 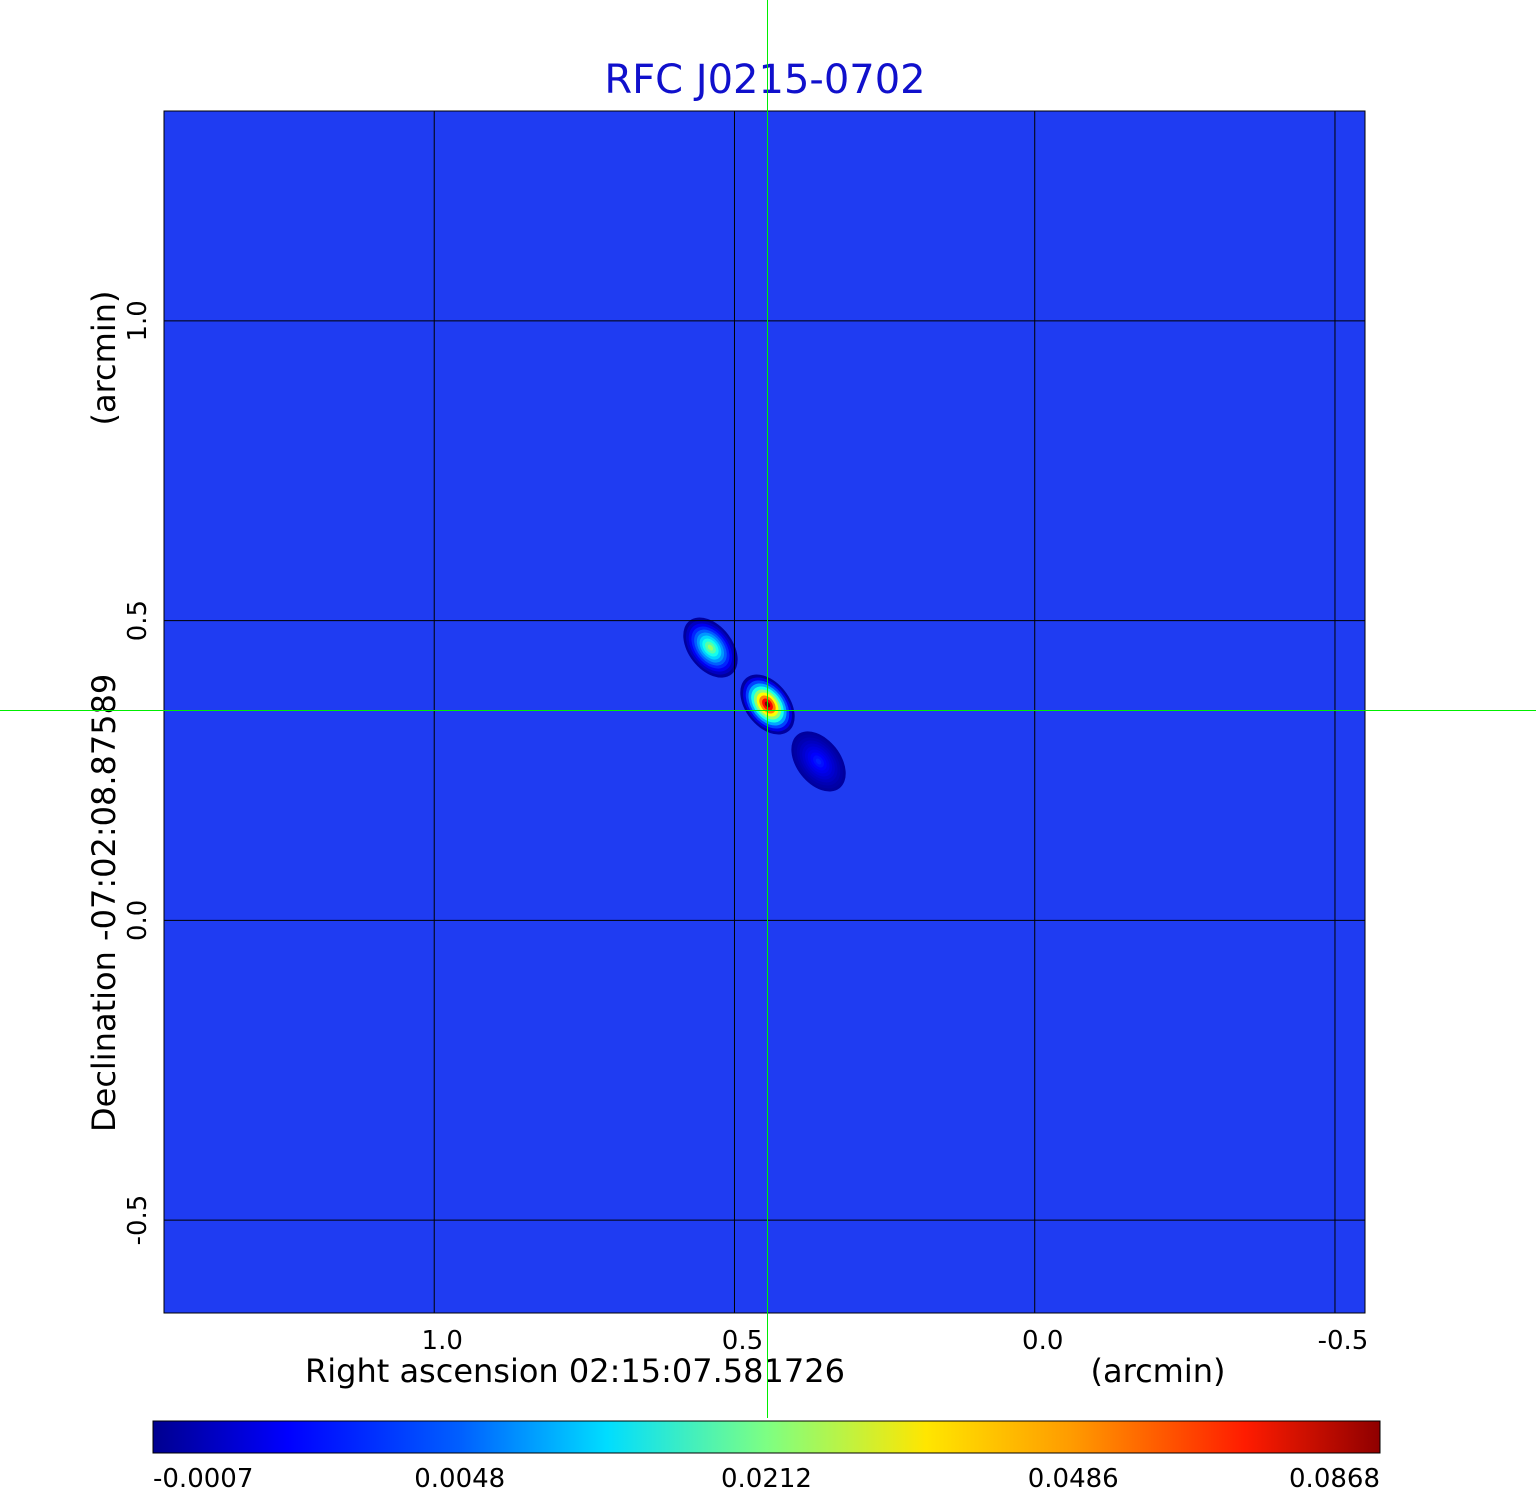 What do you see at coordinates (138, 620) in the screenshot?
I see `y-tick-label: 0.5` at bounding box center [138, 620].